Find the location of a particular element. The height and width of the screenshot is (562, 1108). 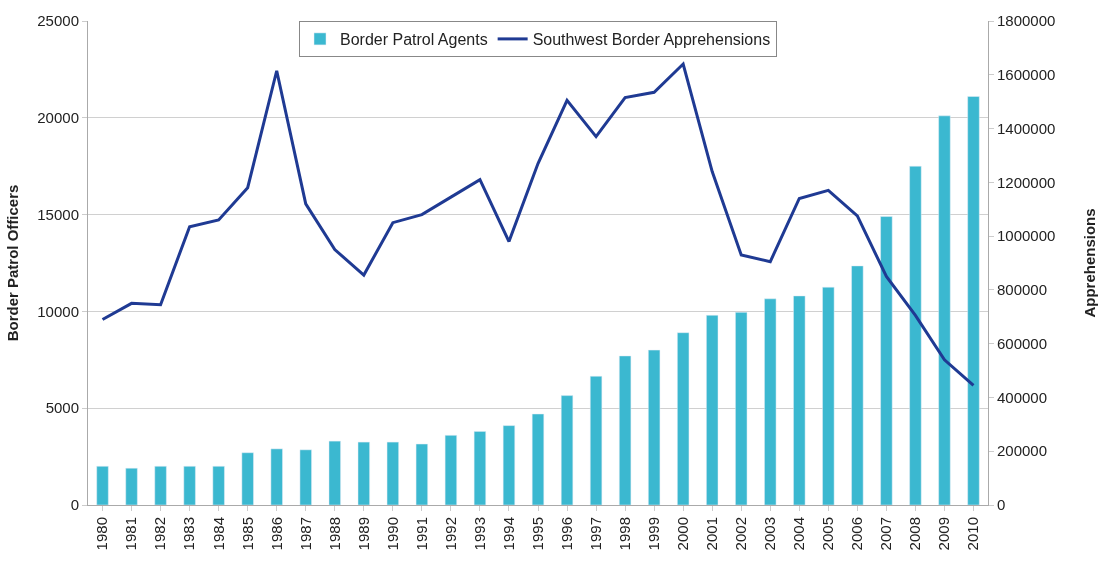

x-tick-label: 2006 is located at coordinates (857, 534).